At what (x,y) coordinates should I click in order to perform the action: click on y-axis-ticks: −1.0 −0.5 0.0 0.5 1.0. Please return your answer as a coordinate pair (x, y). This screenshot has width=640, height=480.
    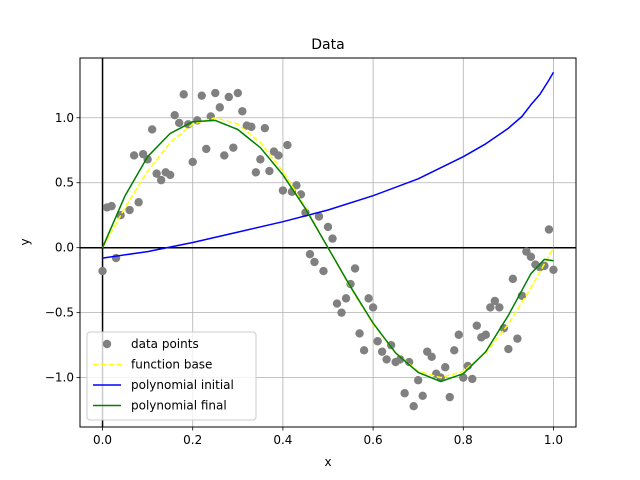
    Looking at the image, I should click on (62, 248).